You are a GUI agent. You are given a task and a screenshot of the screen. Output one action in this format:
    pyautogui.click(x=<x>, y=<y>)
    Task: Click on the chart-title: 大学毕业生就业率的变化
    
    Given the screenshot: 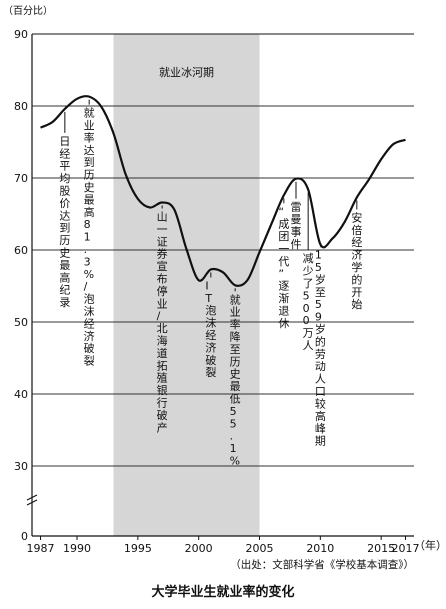 What is the action you would take?
    pyautogui.click(x=222, y=592)
    